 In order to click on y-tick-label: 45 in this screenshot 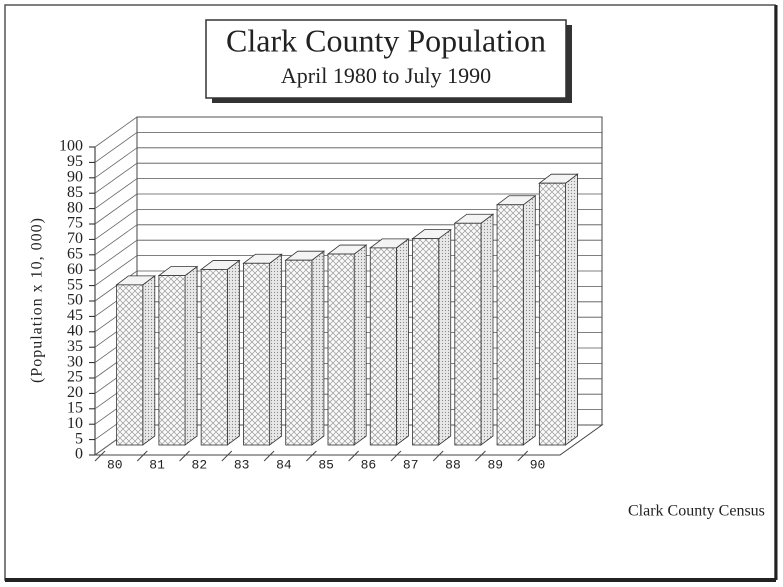, I will do `click(75, 315)`.